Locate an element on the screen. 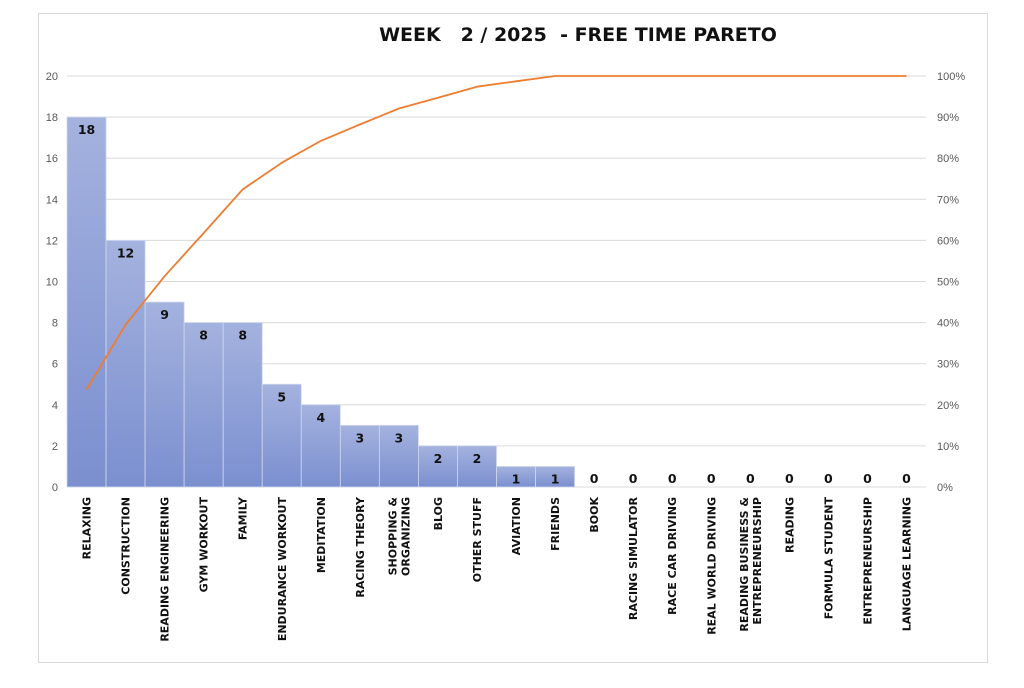 The image size is (1024, 688). category-label: FAMILY is located at coordinates (243, 518).